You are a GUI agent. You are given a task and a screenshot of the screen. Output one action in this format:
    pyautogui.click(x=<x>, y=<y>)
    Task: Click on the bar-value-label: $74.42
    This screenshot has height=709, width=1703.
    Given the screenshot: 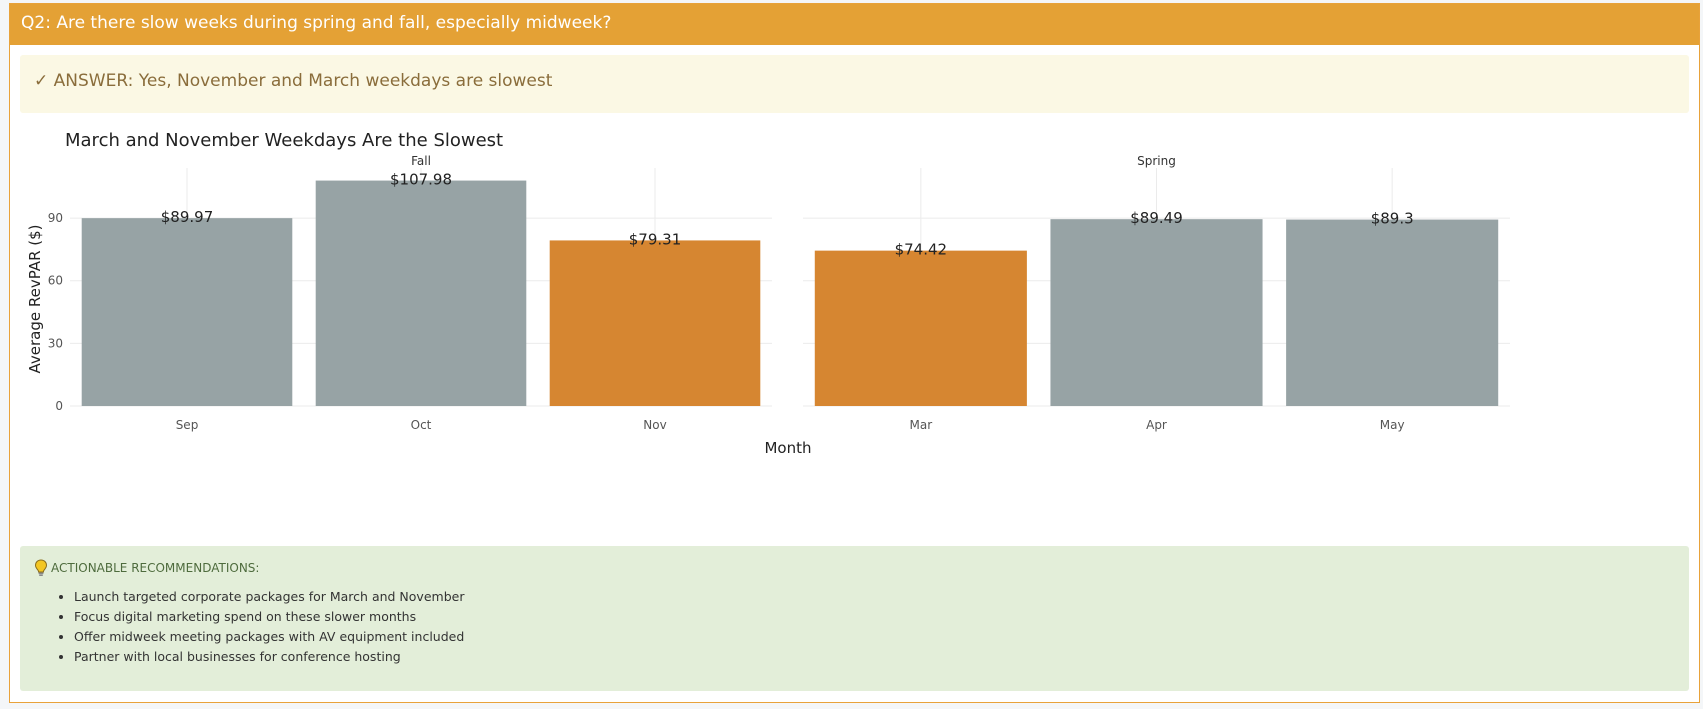 What is the action you would take?
    pyautogui.click(x=921, y=250)
    